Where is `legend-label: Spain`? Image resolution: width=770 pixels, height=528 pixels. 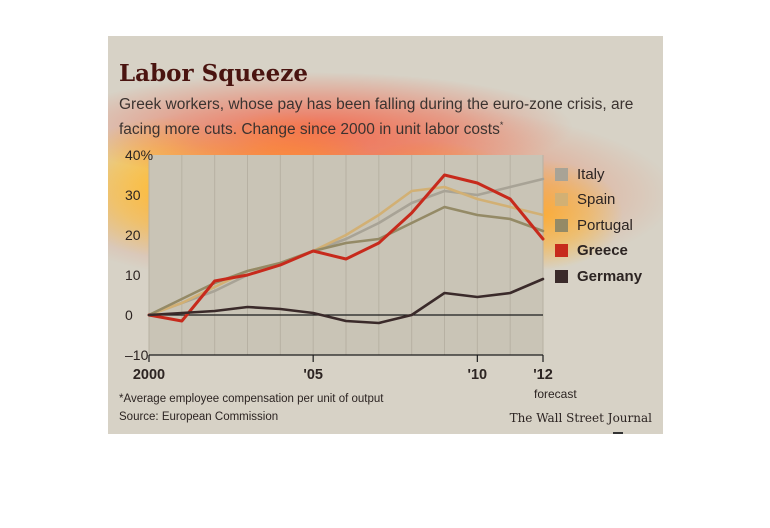 legend-label: Spain is located at coordinates (596, 199).